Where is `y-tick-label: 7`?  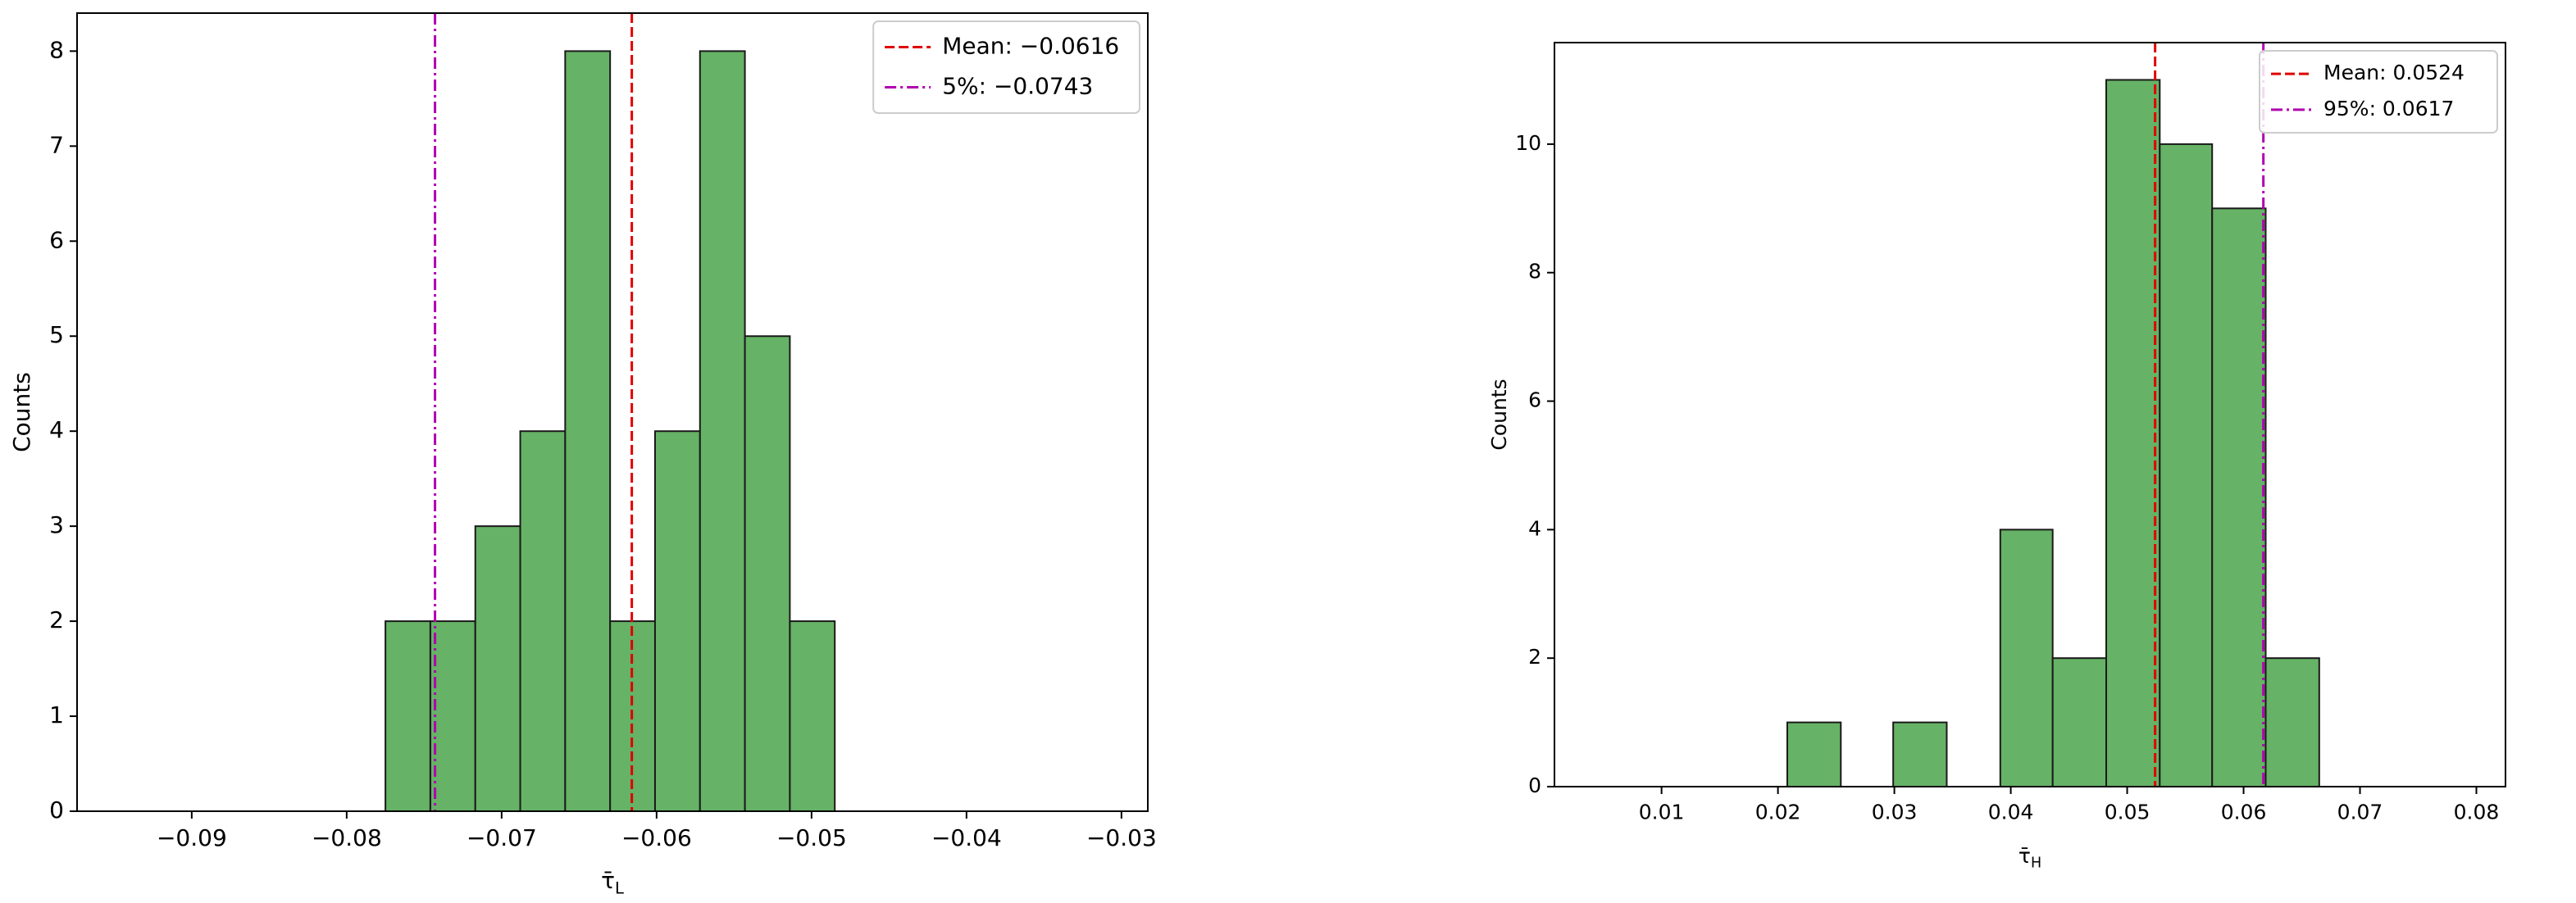 y-tick-label: 7 is located at coordinates (56, 144).